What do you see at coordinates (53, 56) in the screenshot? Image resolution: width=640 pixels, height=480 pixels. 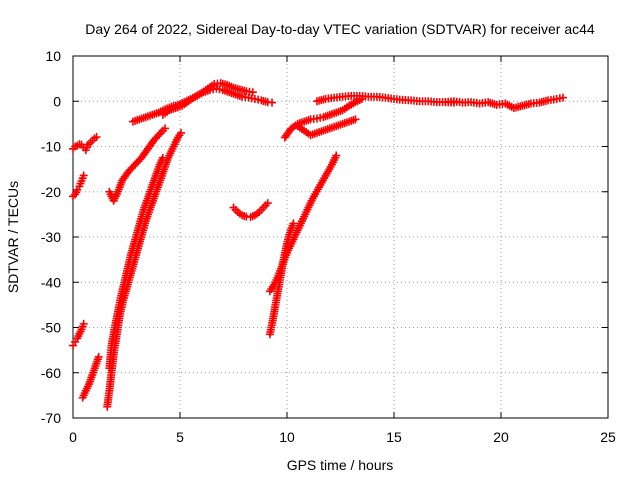 I see `y-tick-label: 10` at bounding box center [53, 56].